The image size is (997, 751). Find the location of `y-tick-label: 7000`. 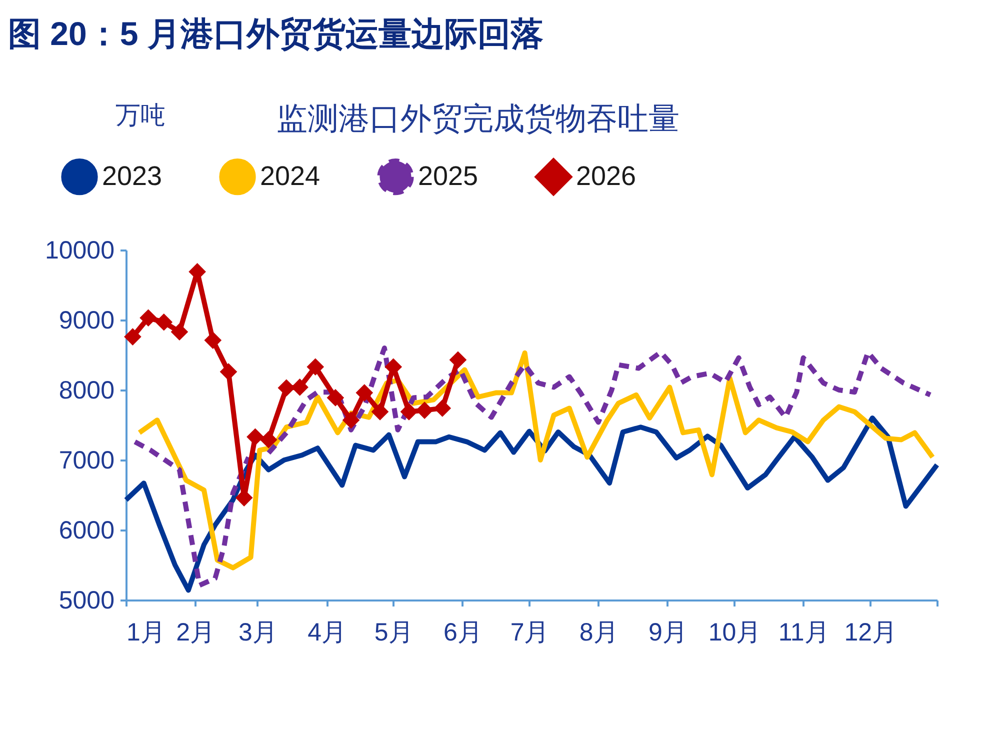

y-tick-label: 7000 is located at coordinates (86, 460).